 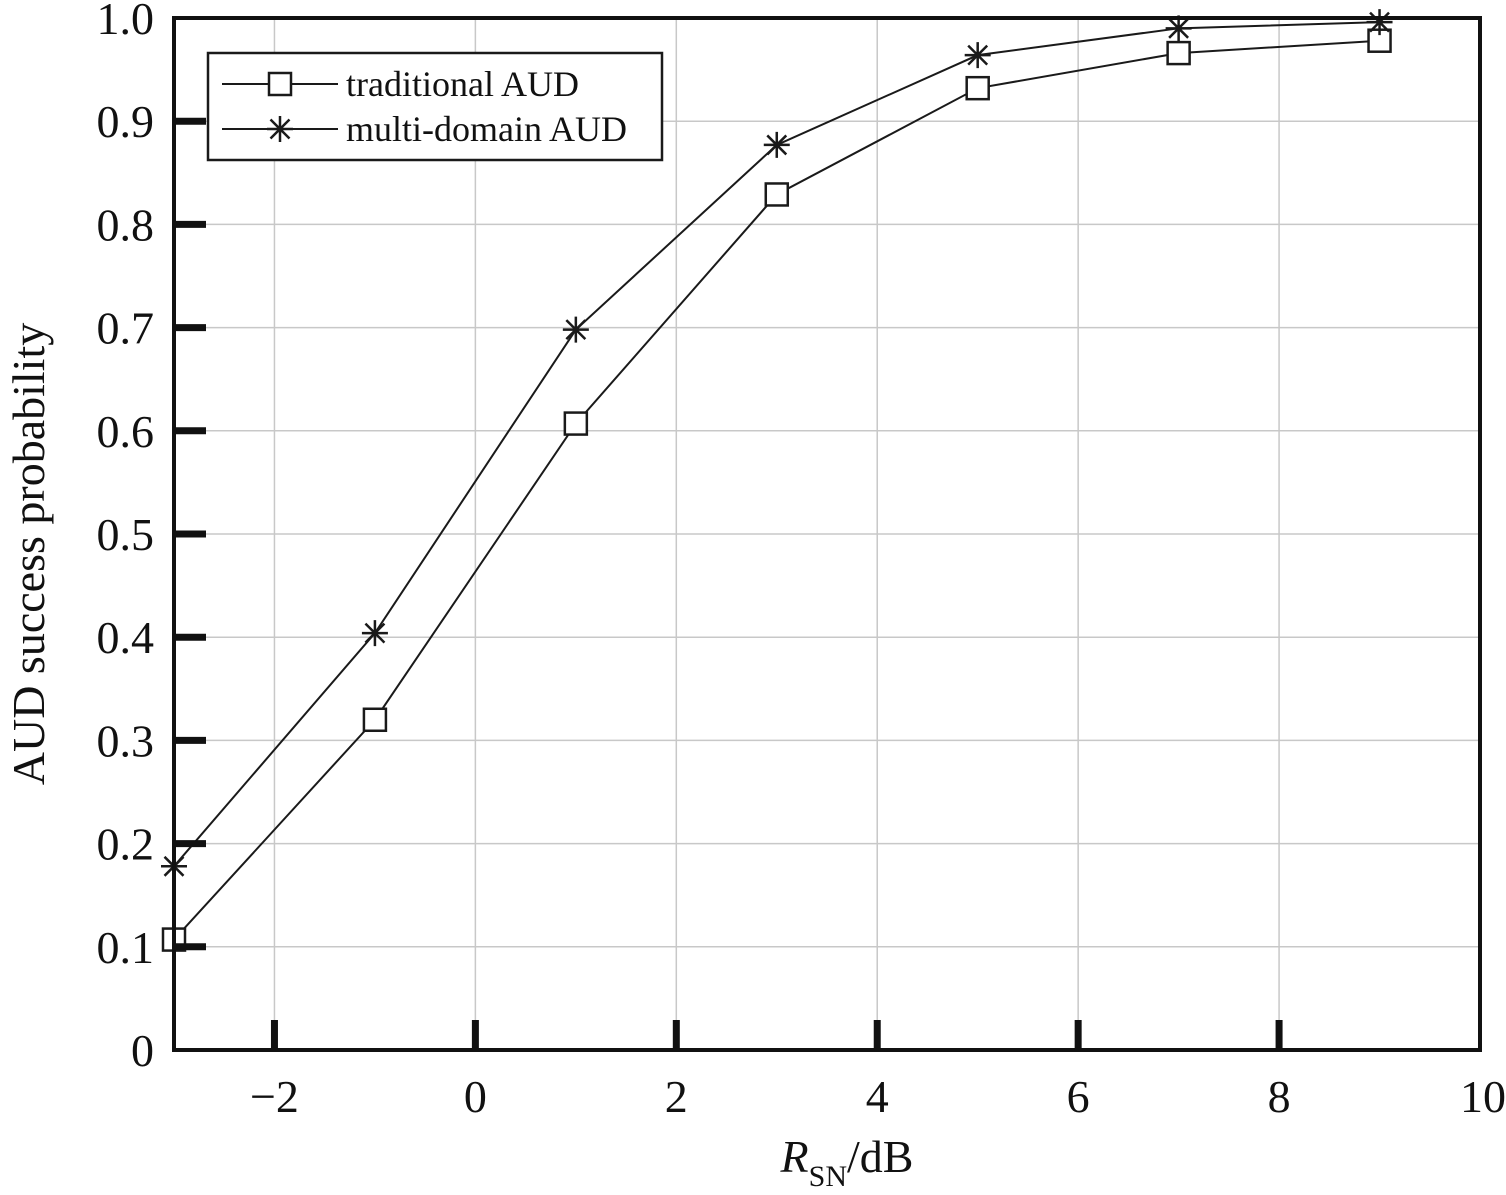 What do you see at coordinates (475, 1096) in the screenshot?
I see `x-tick-label: 0` at bounding box center [475, 1096].